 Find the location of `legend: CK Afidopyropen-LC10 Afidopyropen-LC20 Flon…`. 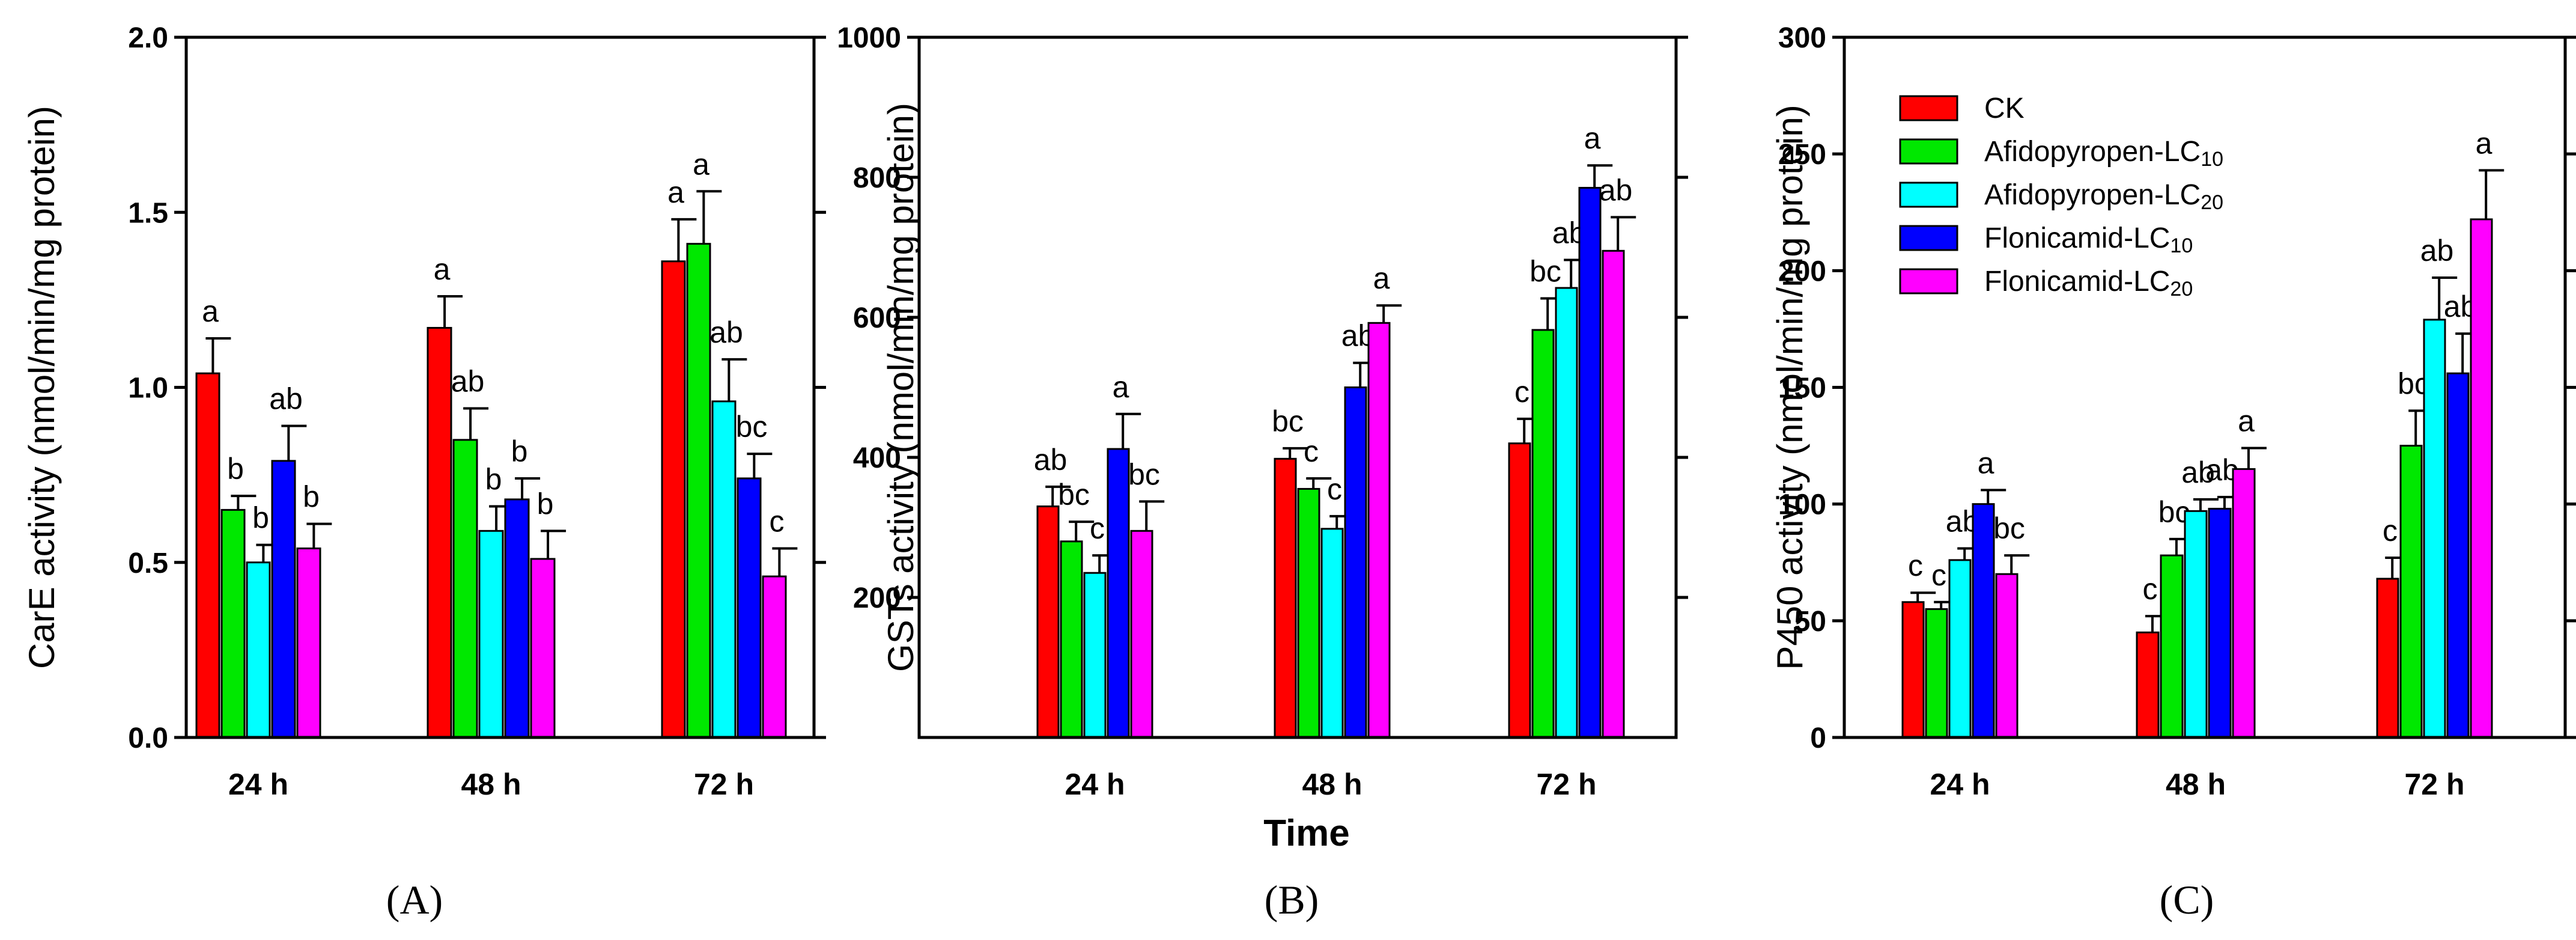

legend: CK Afidopyropen-LC10 Afidopyropen-LC20 Flon… is located at coordinates (2061, 197).